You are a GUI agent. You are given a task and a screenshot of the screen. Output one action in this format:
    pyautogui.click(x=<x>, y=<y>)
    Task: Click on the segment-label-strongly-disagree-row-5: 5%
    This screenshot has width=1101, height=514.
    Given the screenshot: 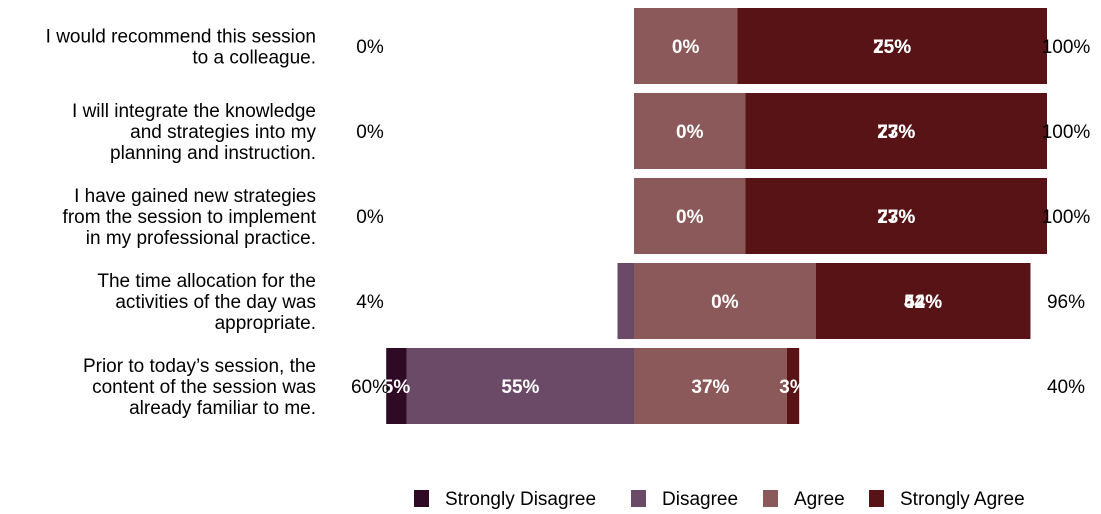 What is the action you would take?
    pyautogui.click(x=397, y=387)
    